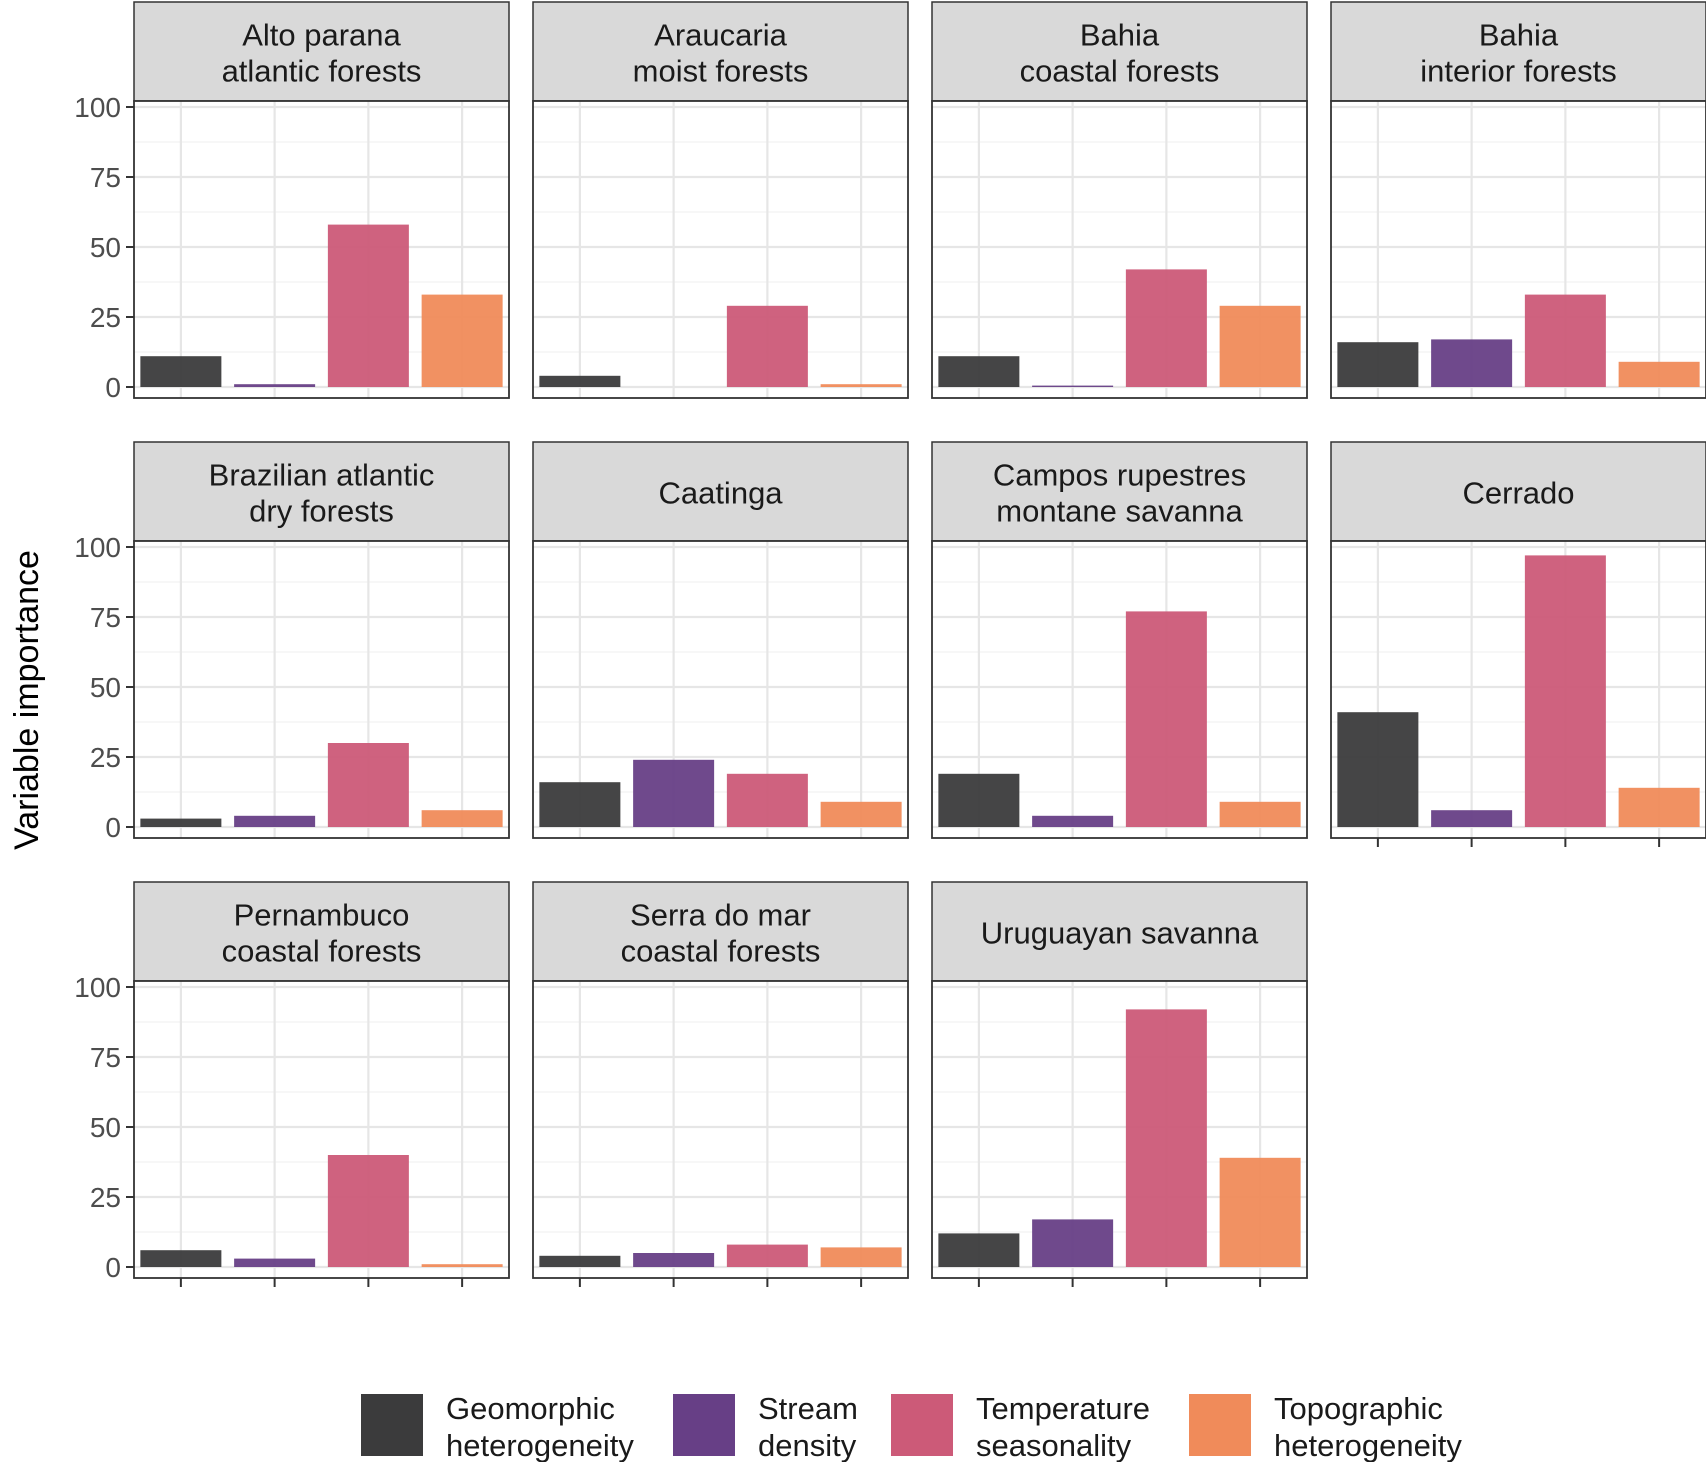  Describe the element at coordinates (322, 915) in the screenshot. I see `panel-title: Pernambuco` at that location.